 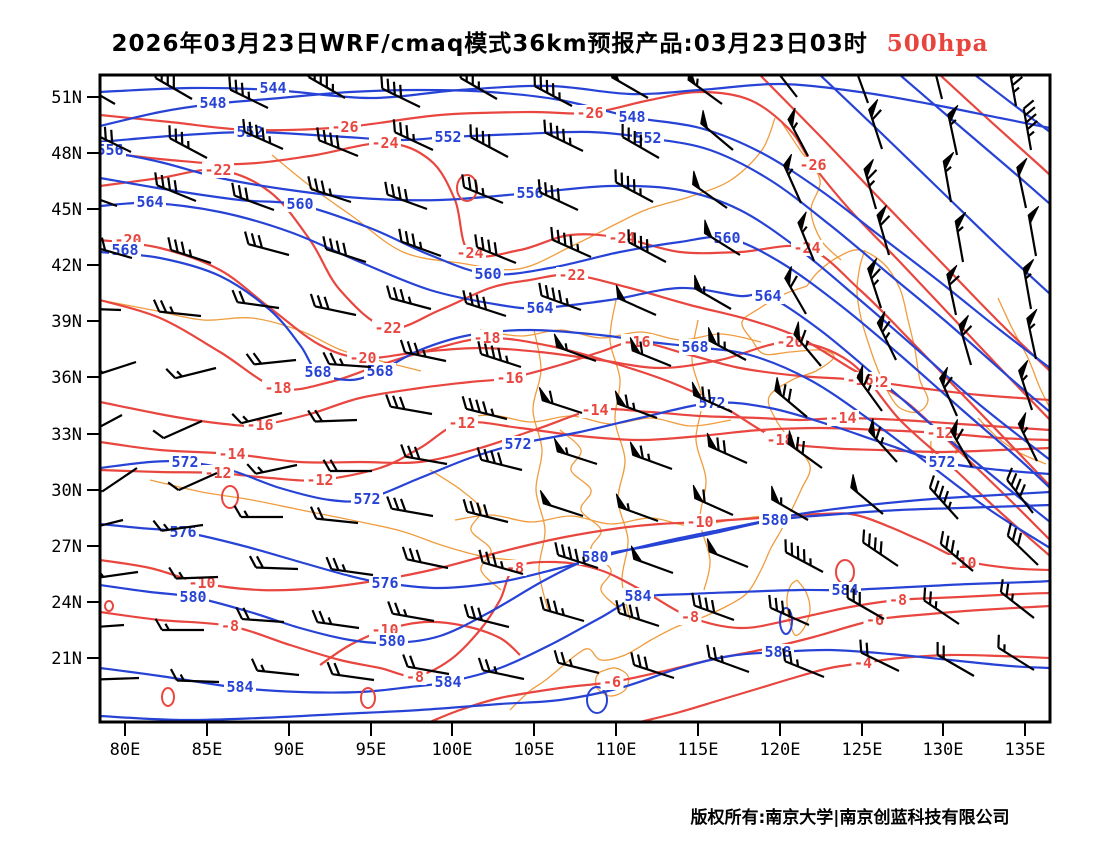 I want to click on contour-label: -22, so click(x=217, y=170).